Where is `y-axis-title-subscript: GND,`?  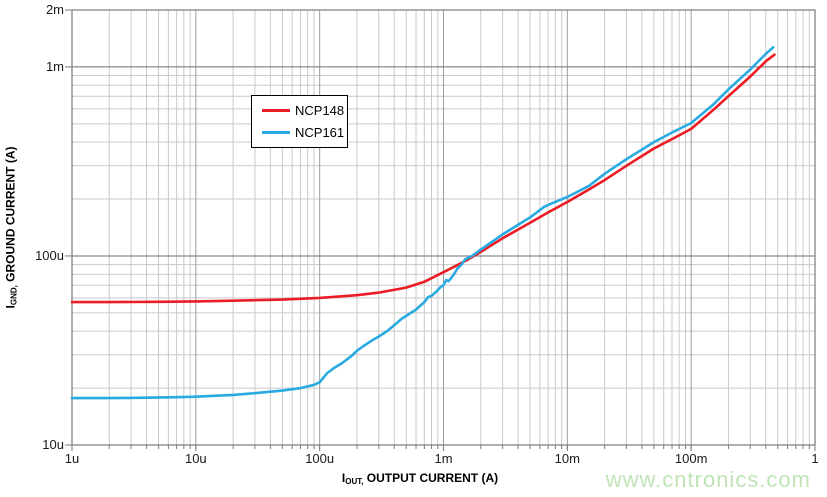 y-axis-title-subscript: GND, is located at coordinates (14, 295).